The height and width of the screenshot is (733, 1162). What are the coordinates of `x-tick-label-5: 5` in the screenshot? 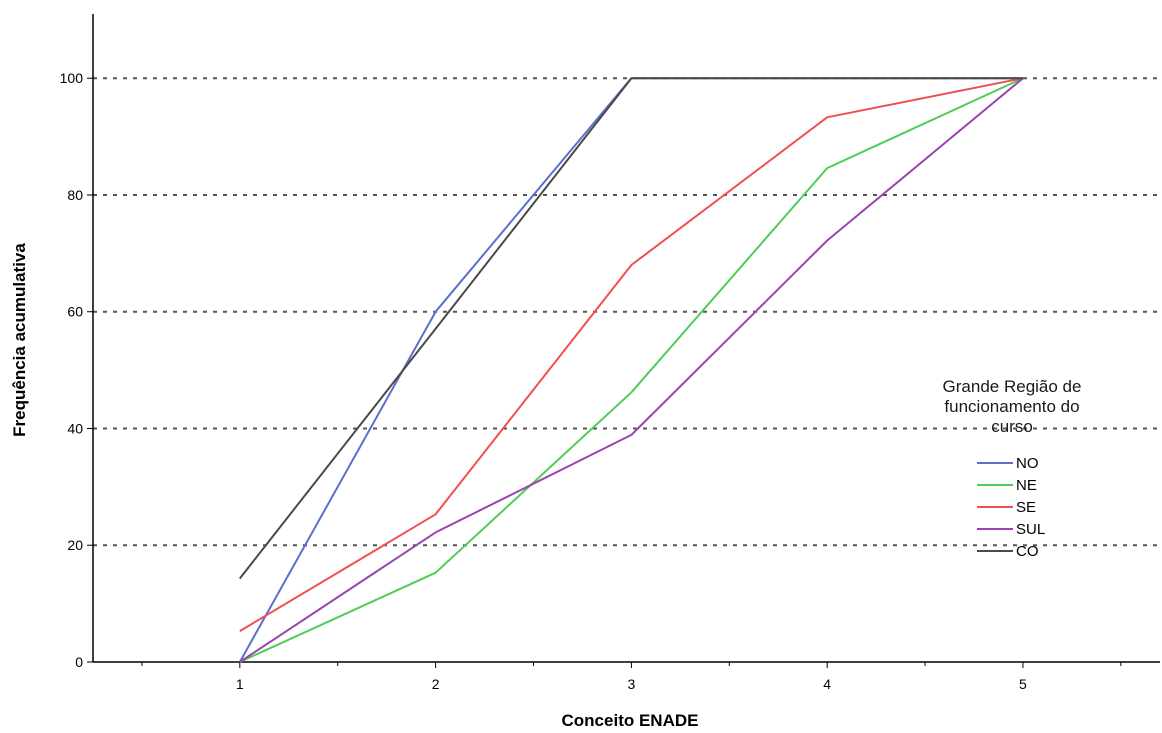 It's located at (1023, 684).